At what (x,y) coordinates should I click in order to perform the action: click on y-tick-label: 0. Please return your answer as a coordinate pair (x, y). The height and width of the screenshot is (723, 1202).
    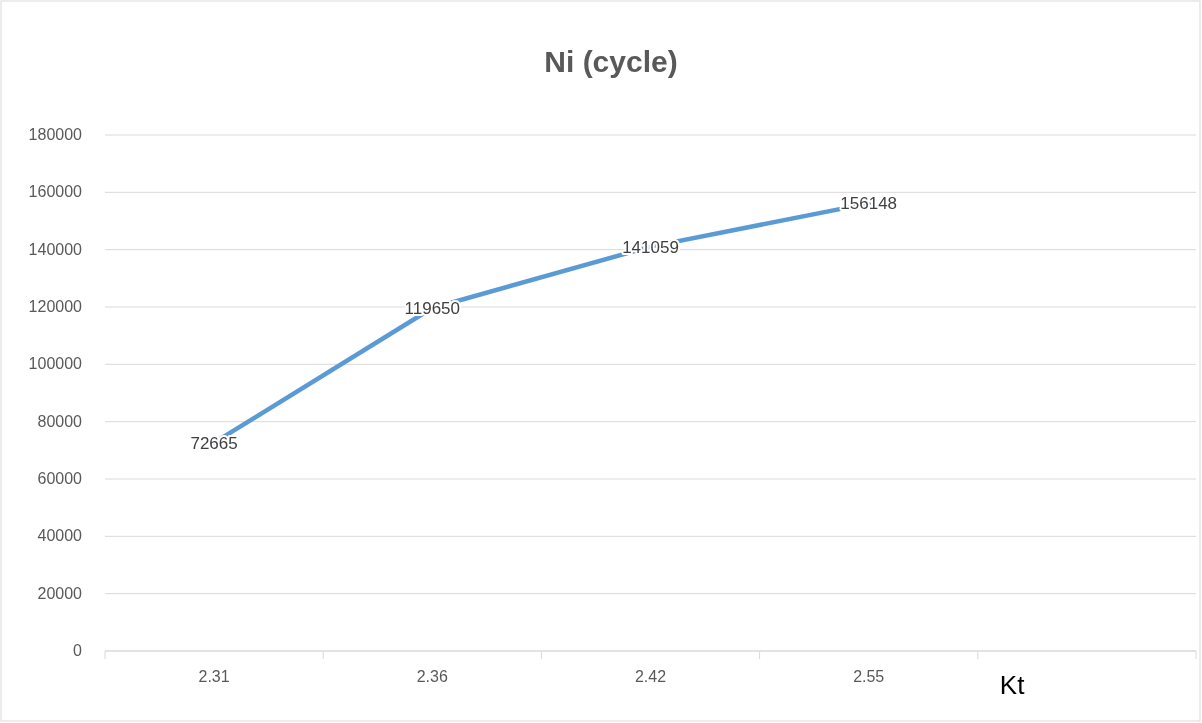
    Looking at the image, I should click on (78, 650).